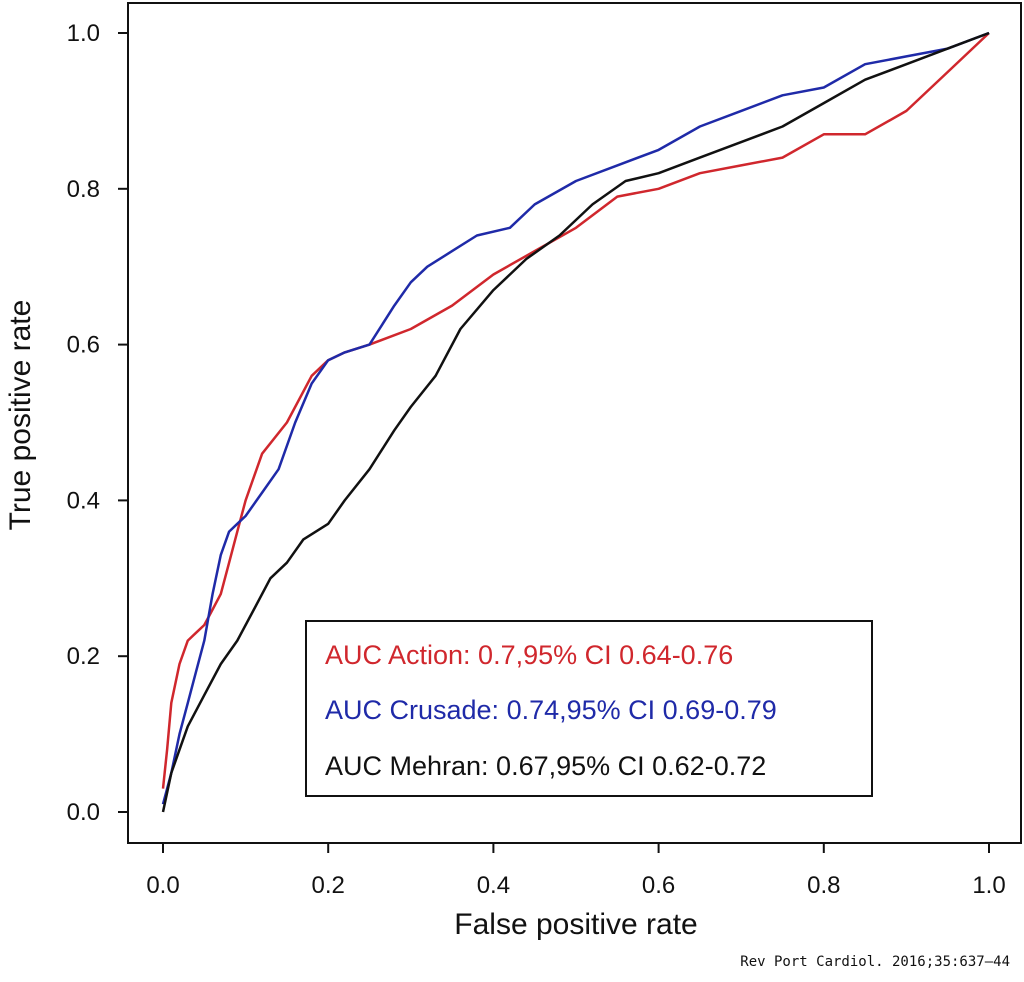 Image resolution: width=1024 pixels, height=982 pixels. Describe the element at coordinates (83, 656) in the screenshot. I see `y-tick-label: 0.2` at that location.